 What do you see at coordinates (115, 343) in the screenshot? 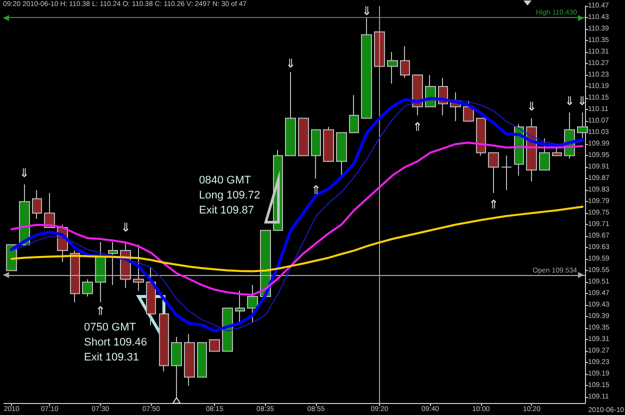
I see `annotation: 0750 GMT Short 109.46 Exit 109.31` at bounding box center [115, 343].